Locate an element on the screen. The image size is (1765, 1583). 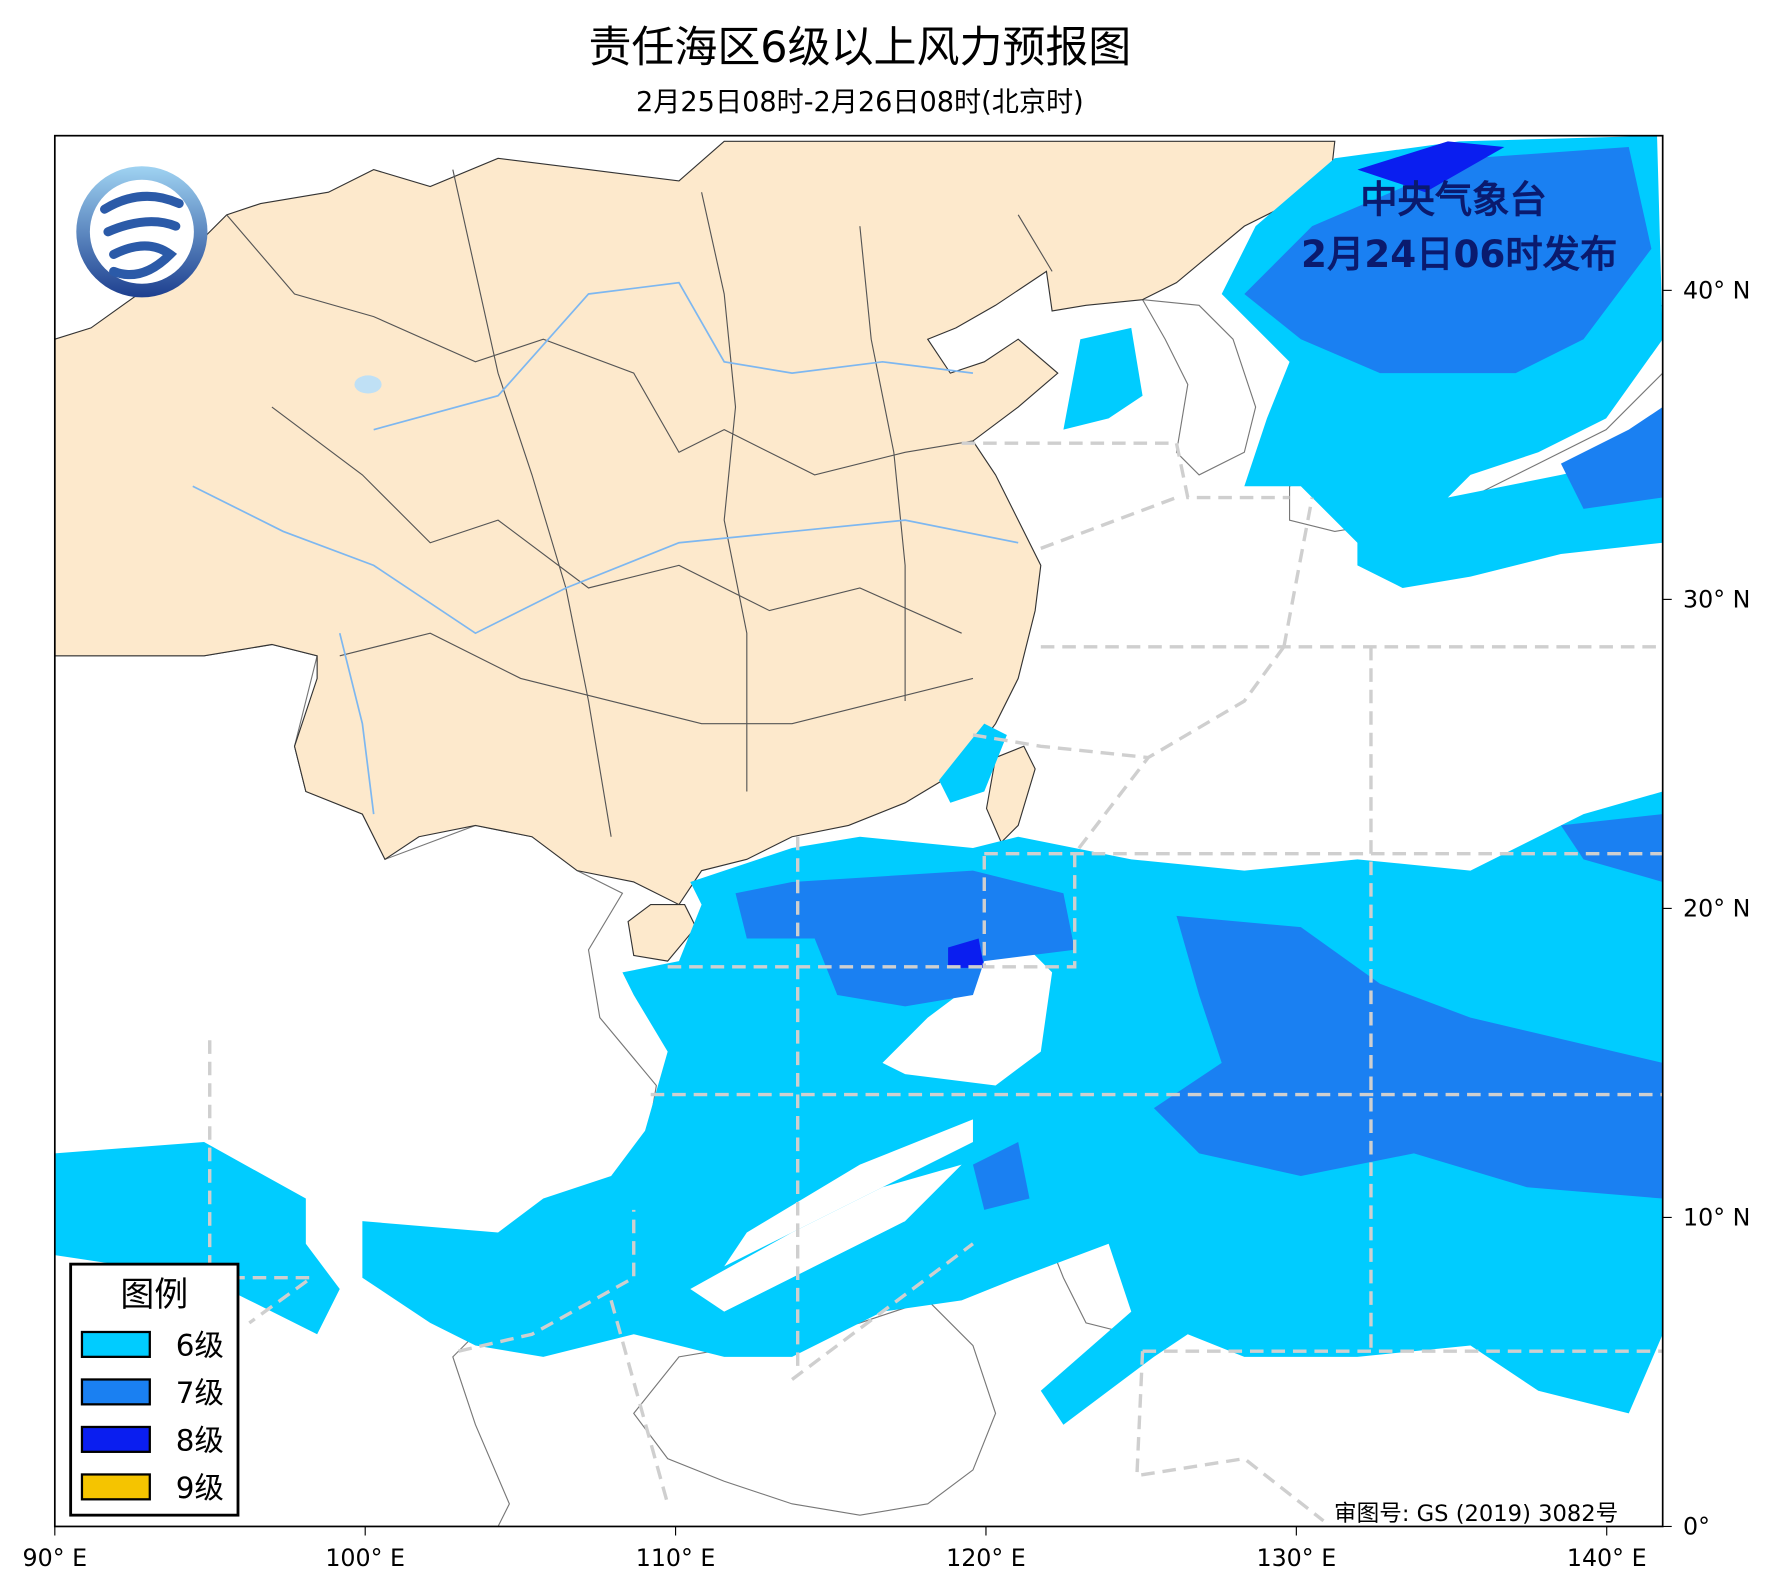
taiwan is located at coordinates (1010, 794).